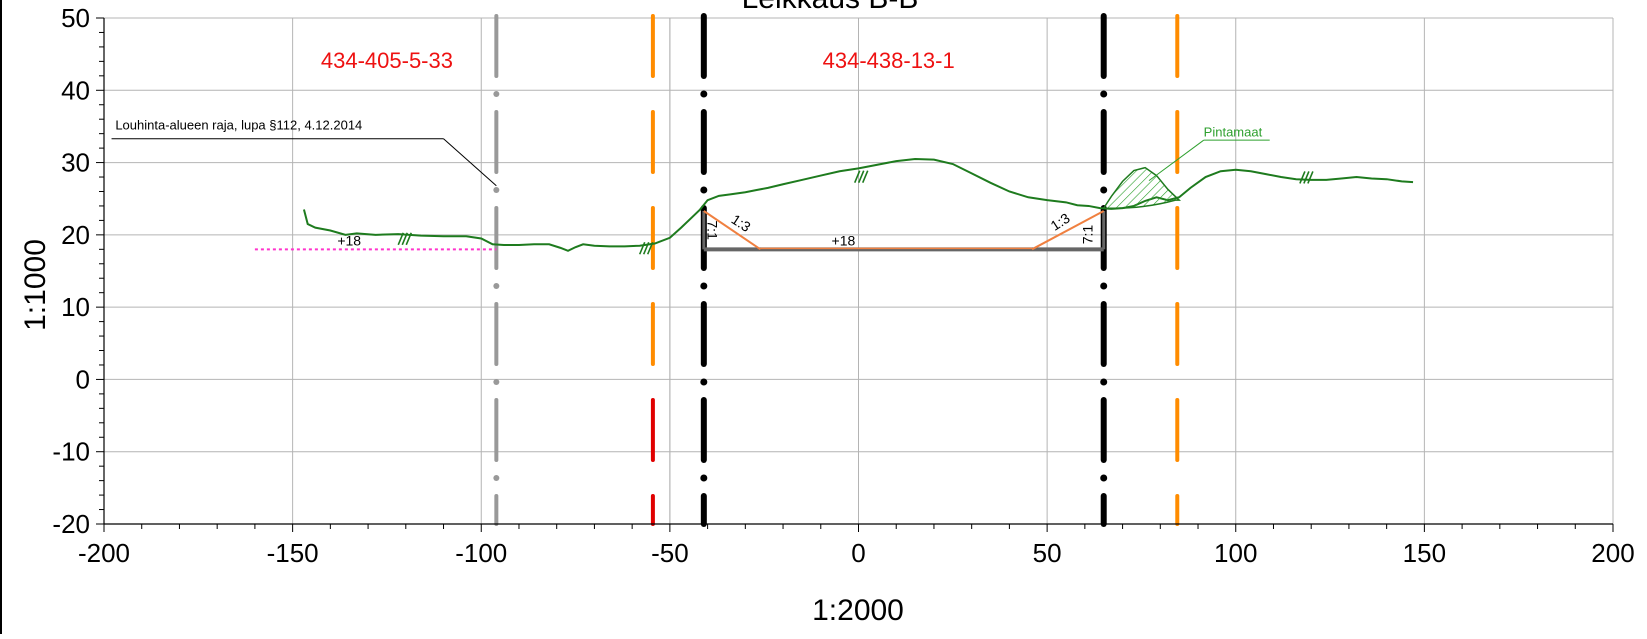  I want to click on x-tick-label: 50, so click(1047, 553).